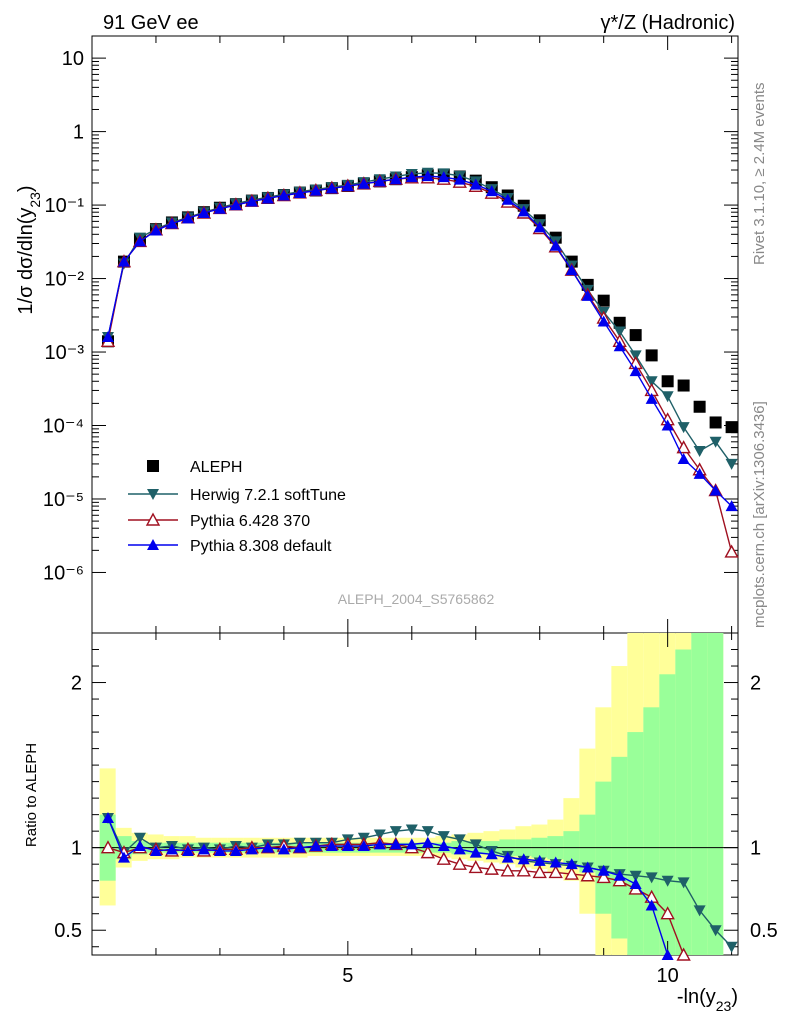 This screenshot has width=786, height=1024. Describe the element at coordinates (151, 23) in the screenshot. I see `header-left-label: 91 GeV ee` at that location.